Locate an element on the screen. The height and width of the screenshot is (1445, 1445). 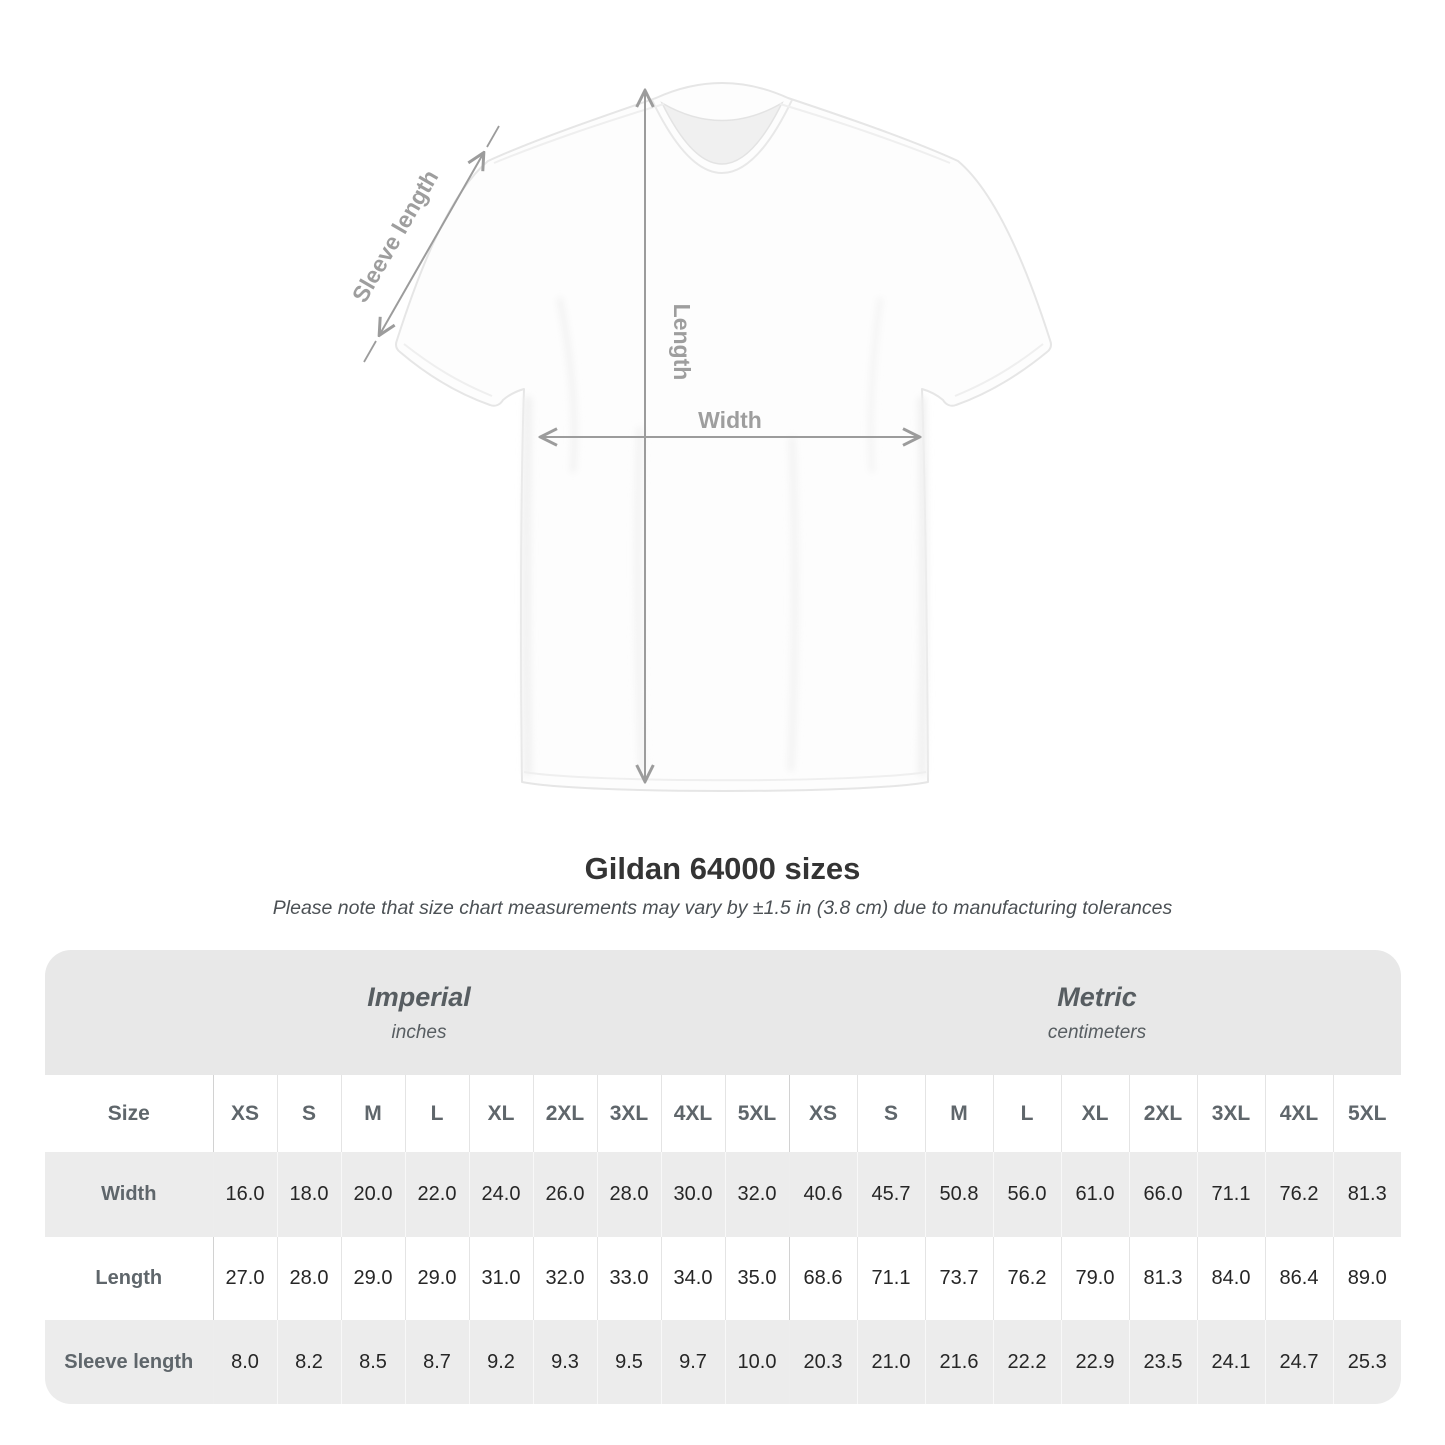
table-cell-metric: 40.6 is located at coordinates (822, 1194).